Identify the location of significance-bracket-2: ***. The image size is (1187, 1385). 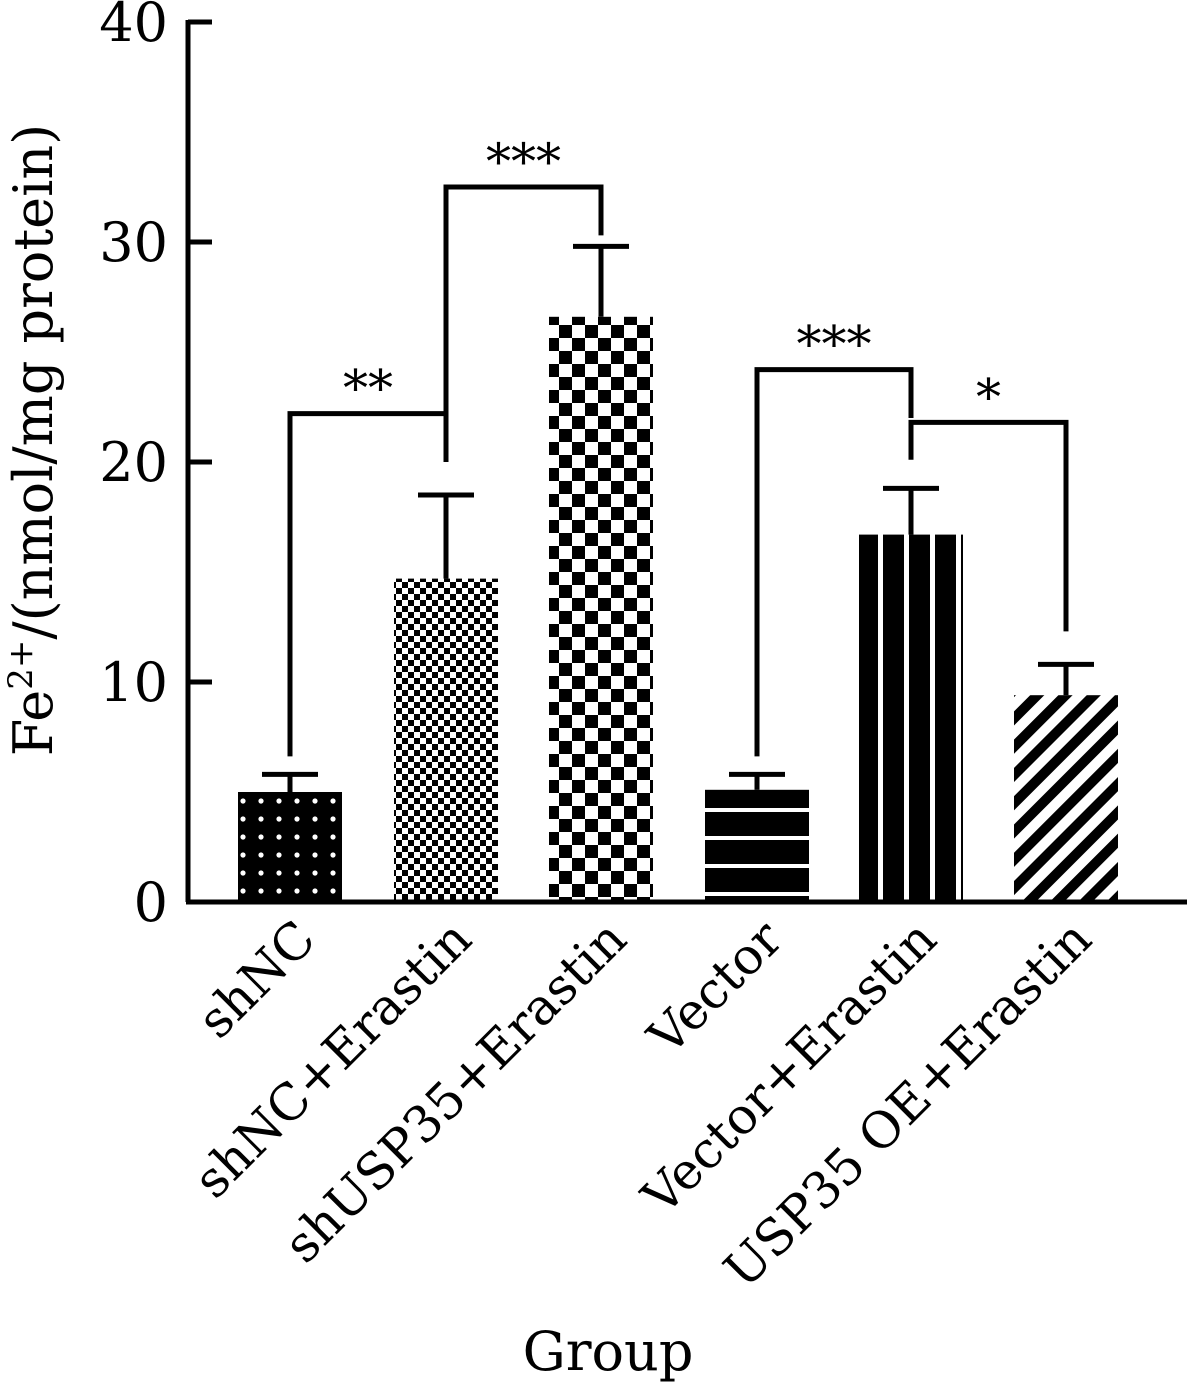
(523, 297).